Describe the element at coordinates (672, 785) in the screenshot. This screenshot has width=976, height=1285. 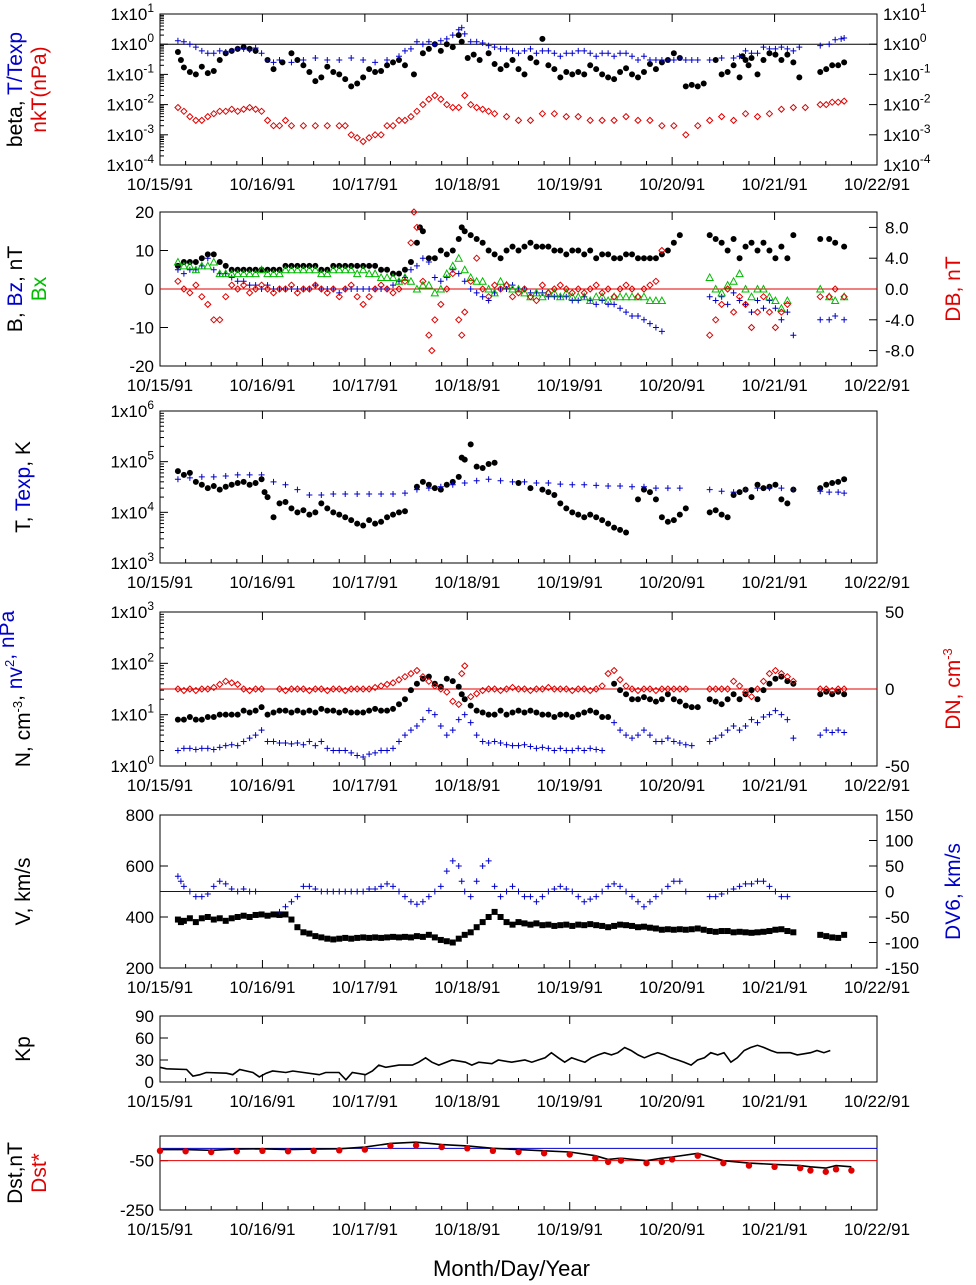
I see `x-tick-label: 10/20/91` at that location.